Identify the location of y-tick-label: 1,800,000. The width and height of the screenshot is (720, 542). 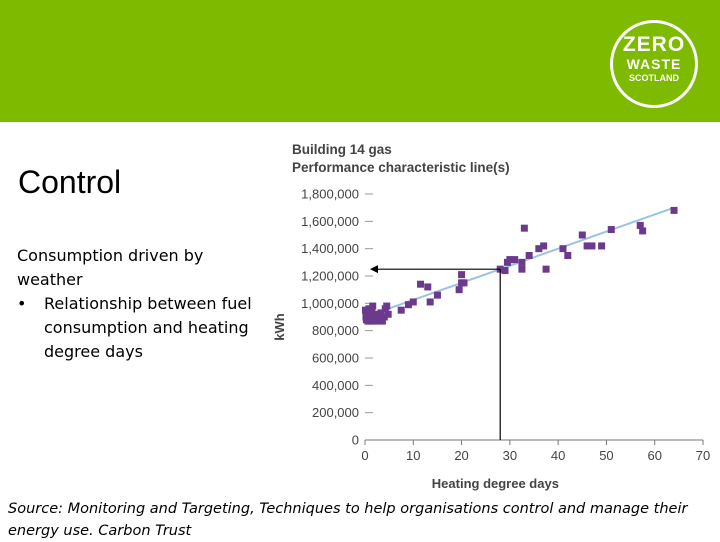
(330, 194).